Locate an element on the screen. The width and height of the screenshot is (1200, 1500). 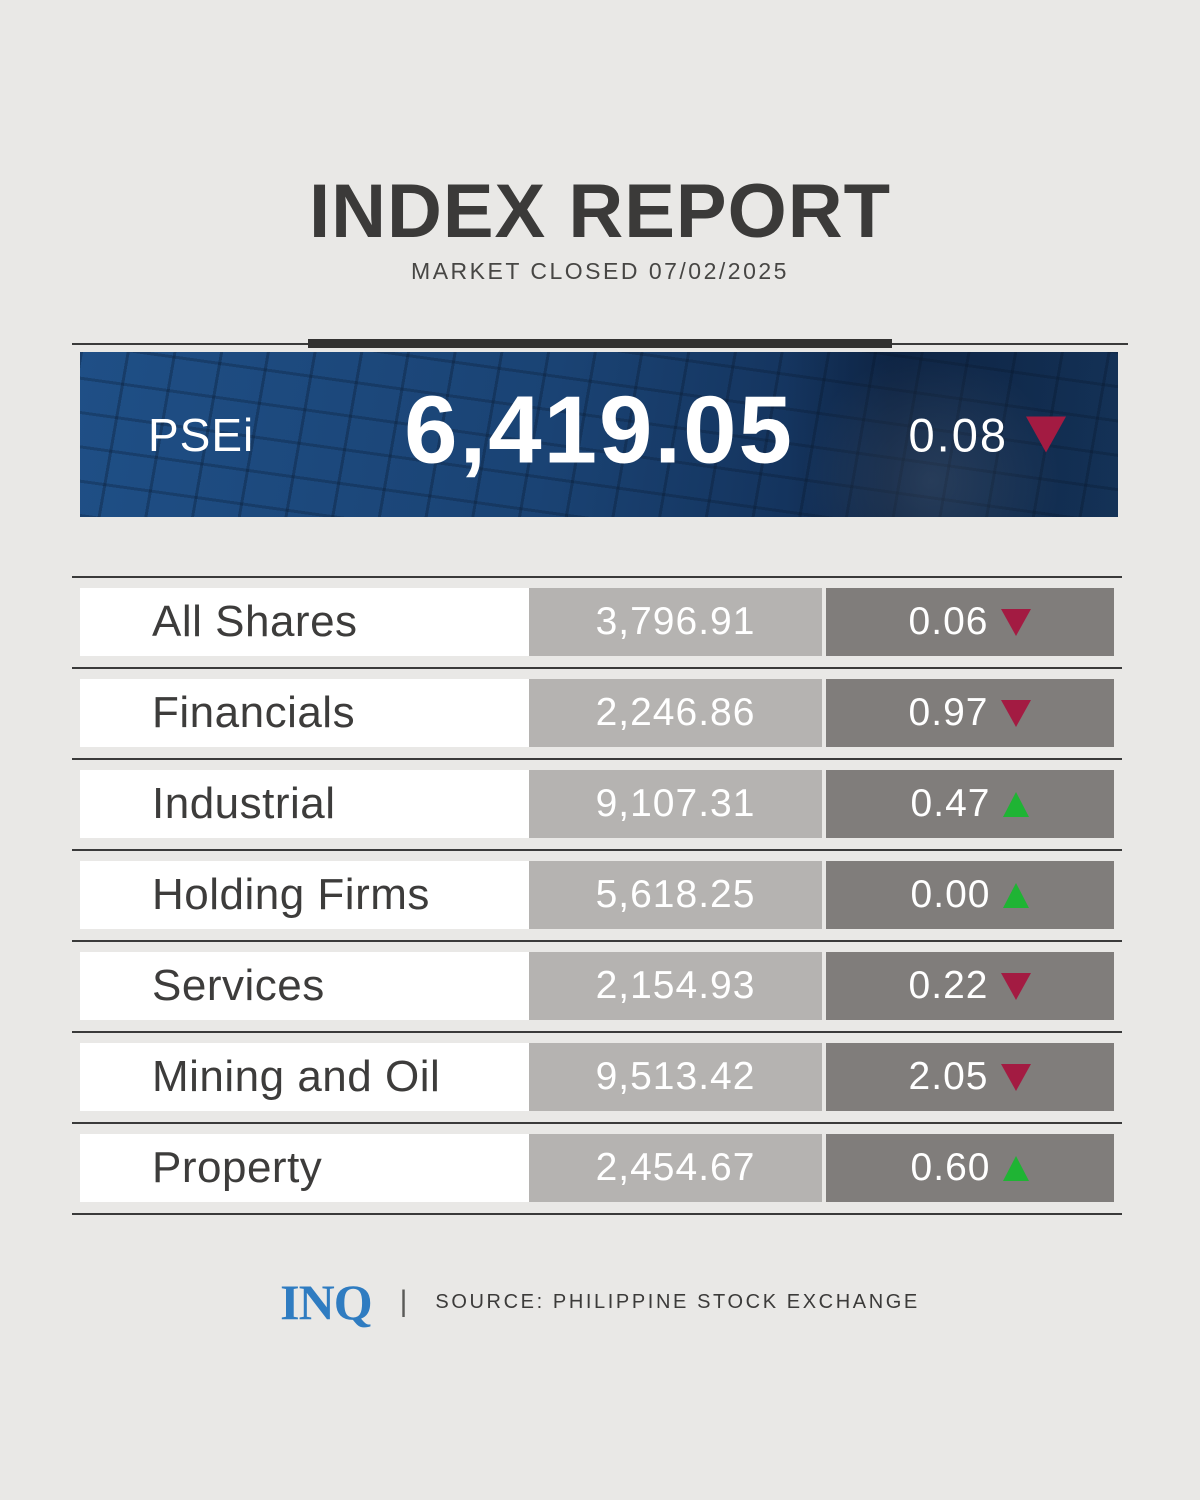
index-change-value: 0.60 is located at coordinates (950, 1167).